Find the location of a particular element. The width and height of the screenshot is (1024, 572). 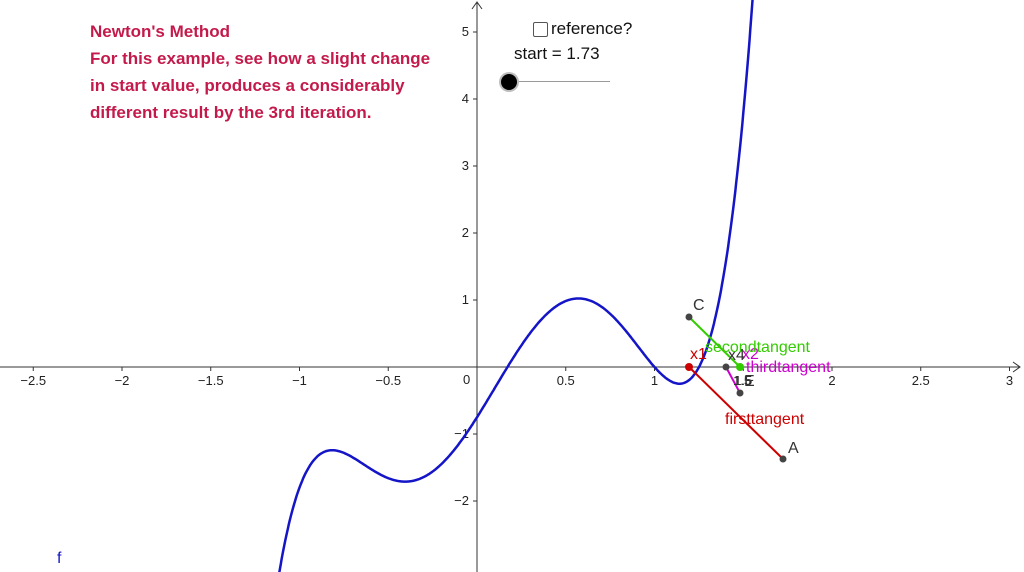

y-tick-label: 1 is located at coordinates (465, 299).